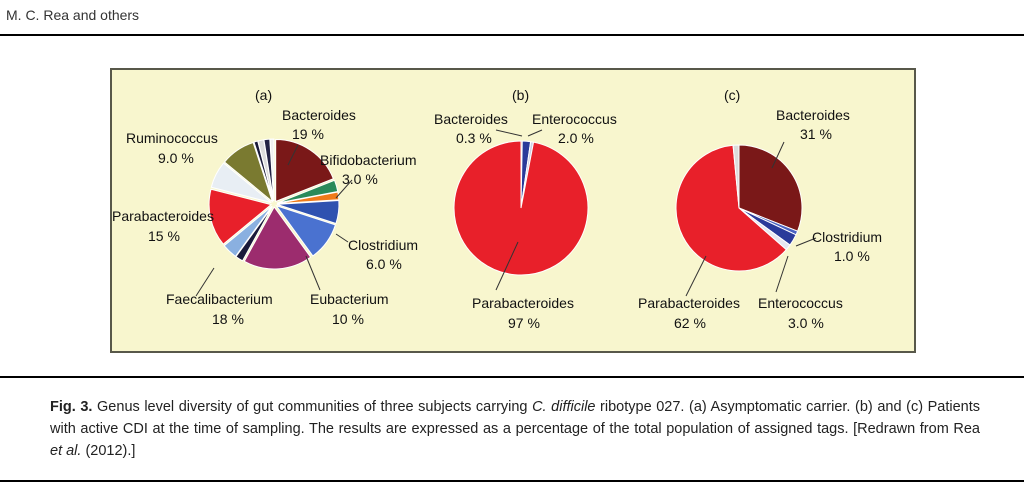  I want to click on label-a-parabacteroides: Parabacteroides, so click(163, 216).